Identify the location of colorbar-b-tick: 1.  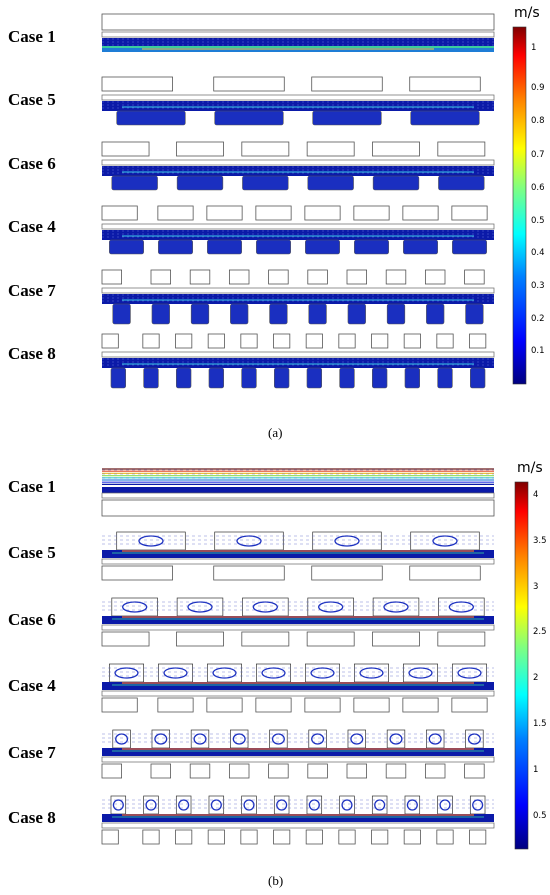
(536, 770).